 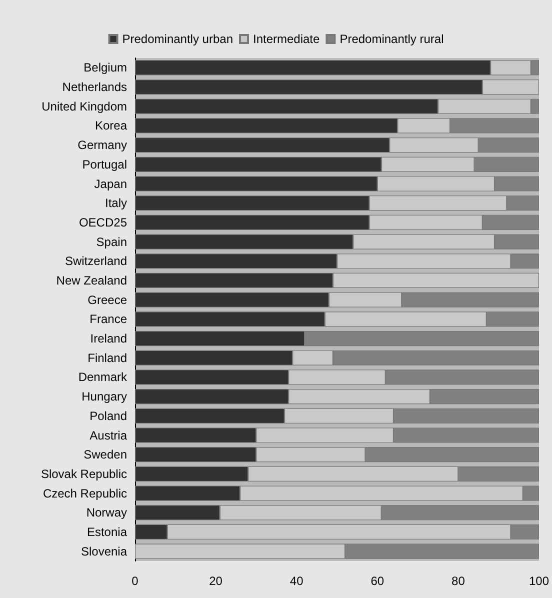 I want to click on x-tick-label: 40, so click(x=297, y=581).